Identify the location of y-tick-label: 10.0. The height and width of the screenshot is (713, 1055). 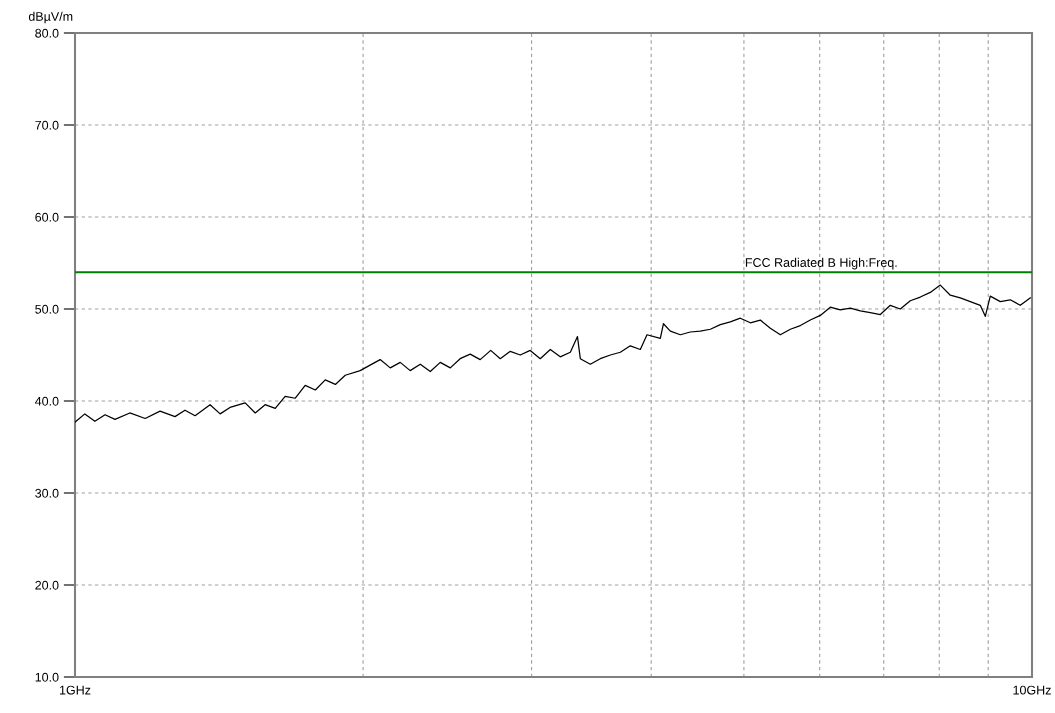
(47, 677).